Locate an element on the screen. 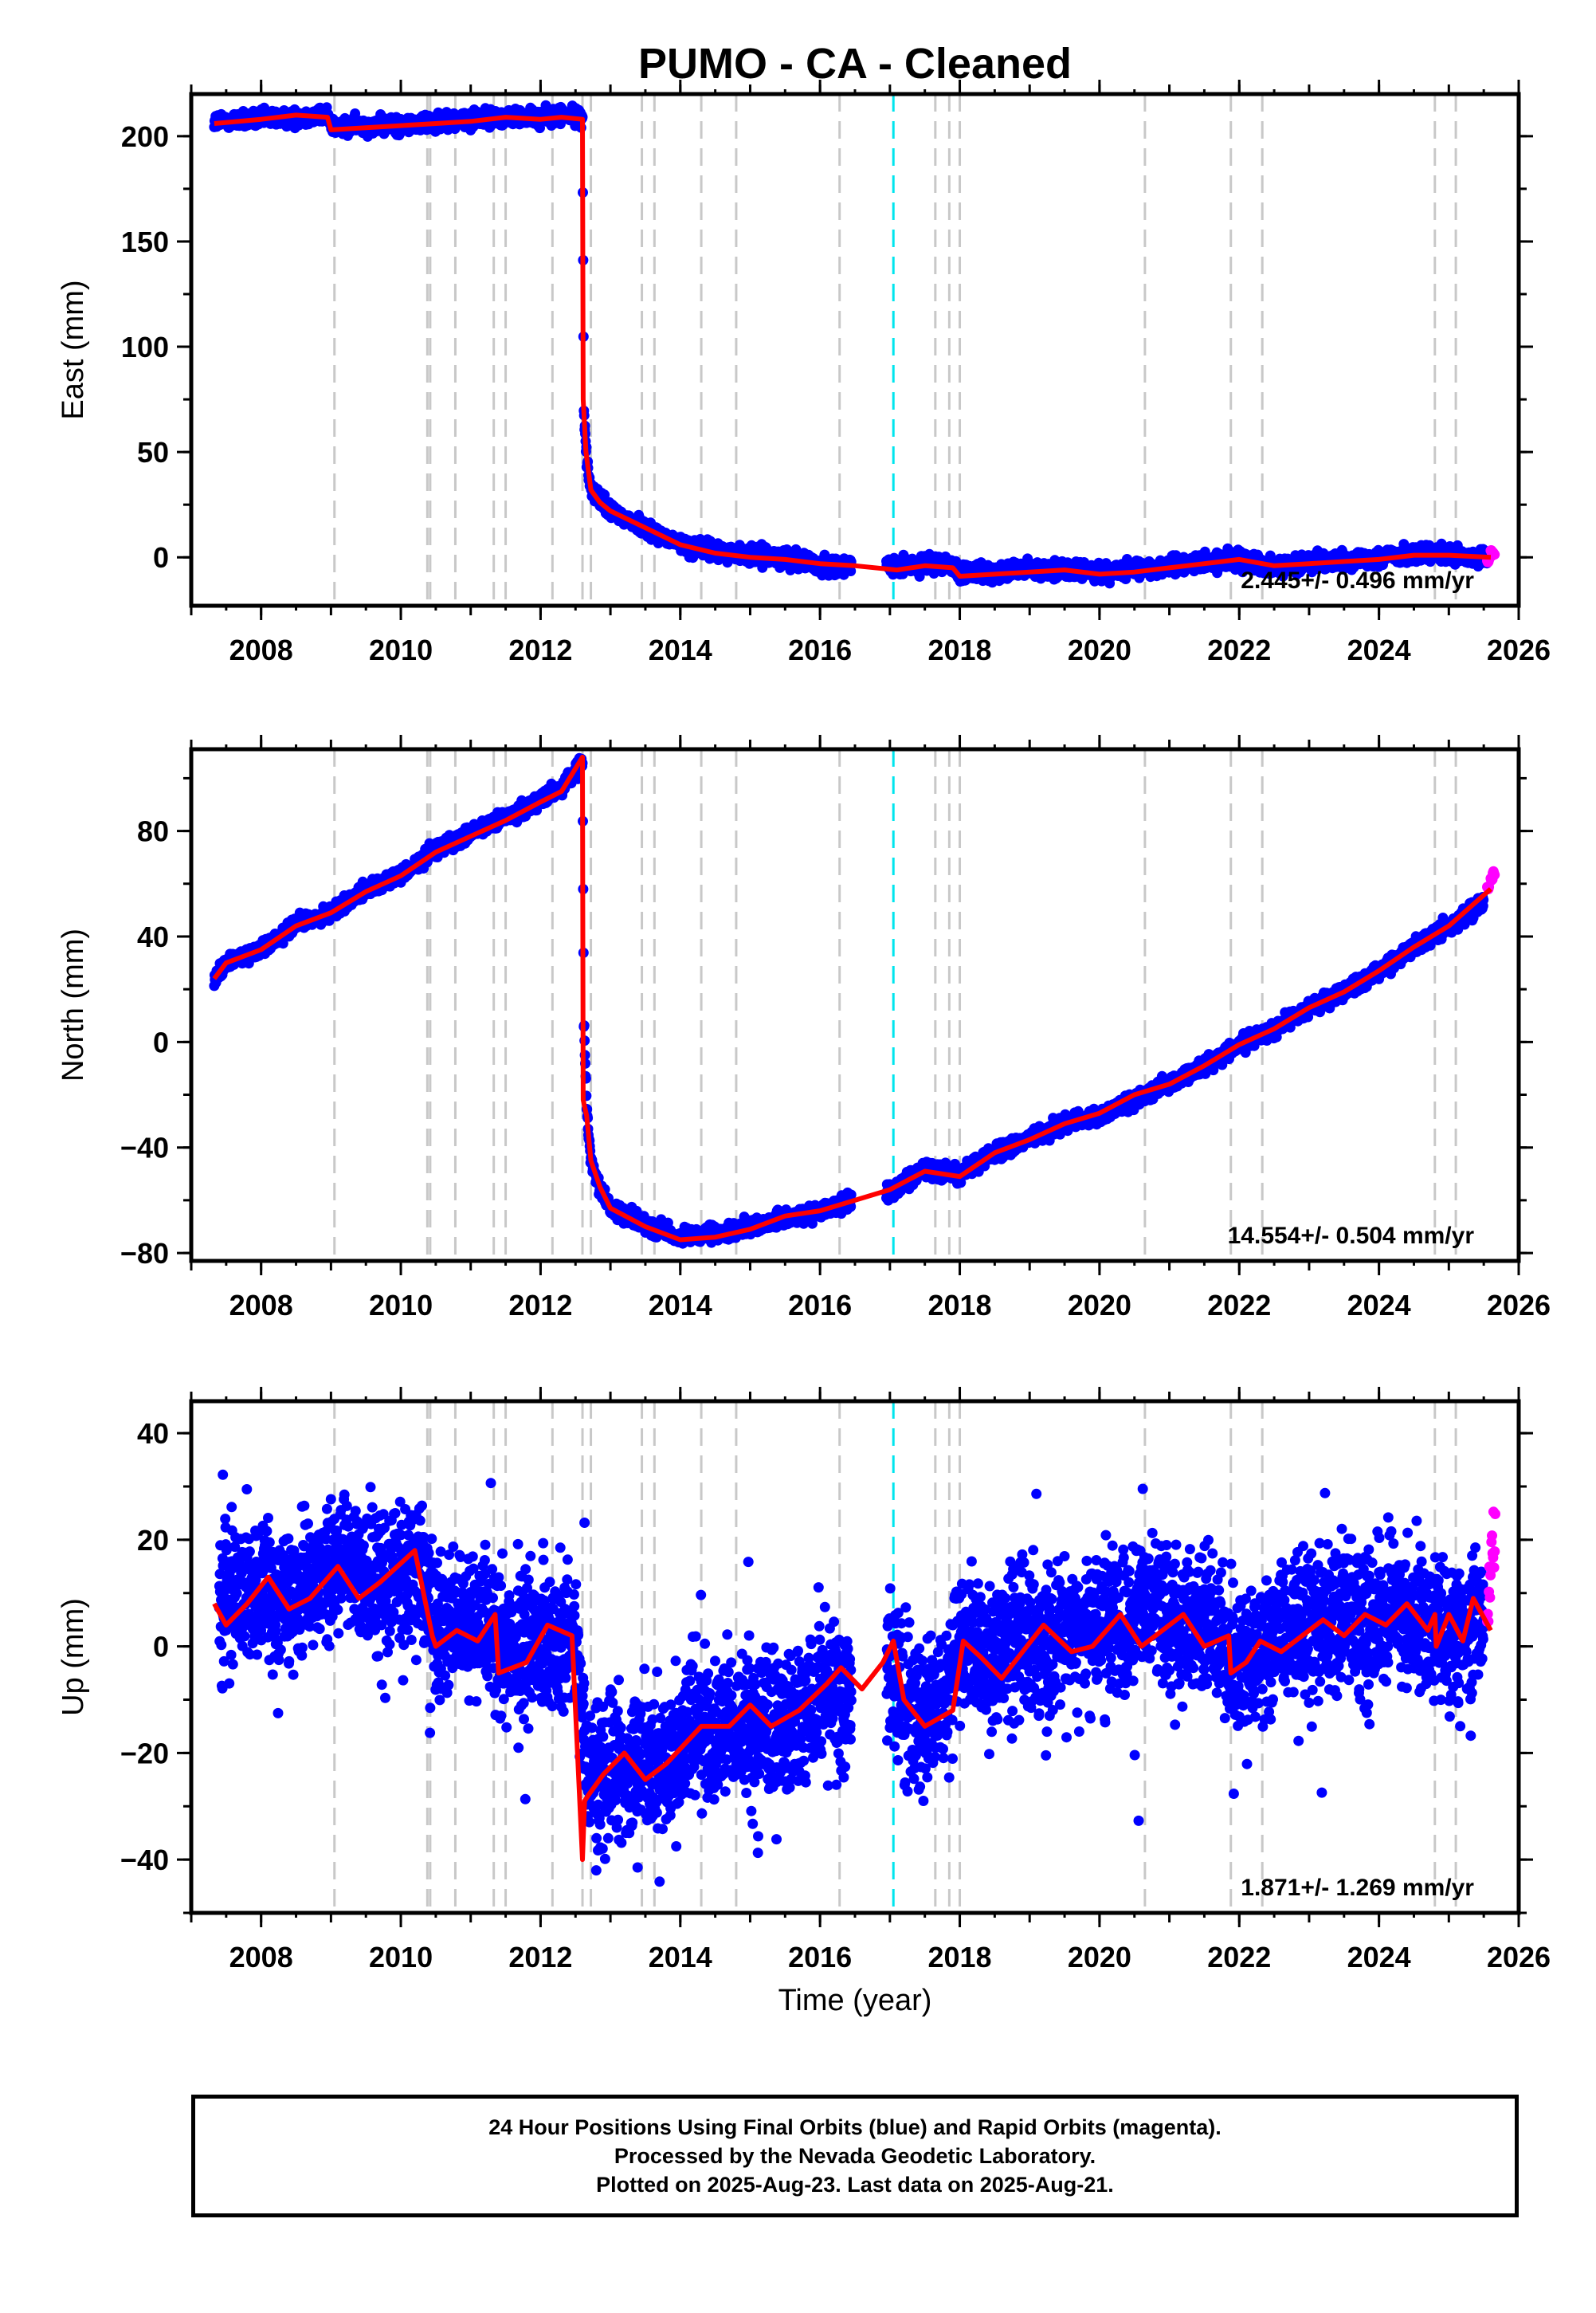  x-tick-label: 2008 is located at coordinates (261, 650).